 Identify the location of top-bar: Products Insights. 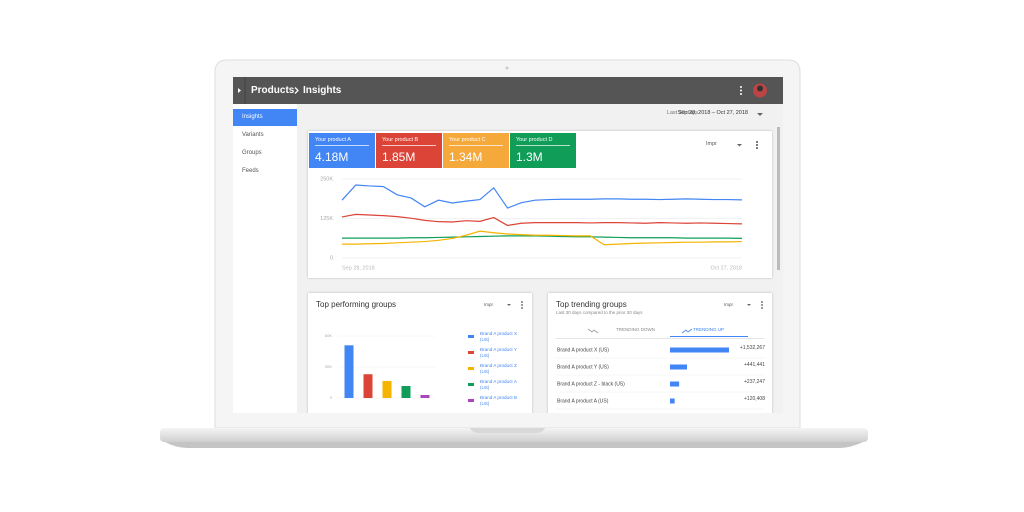
(508, 90).